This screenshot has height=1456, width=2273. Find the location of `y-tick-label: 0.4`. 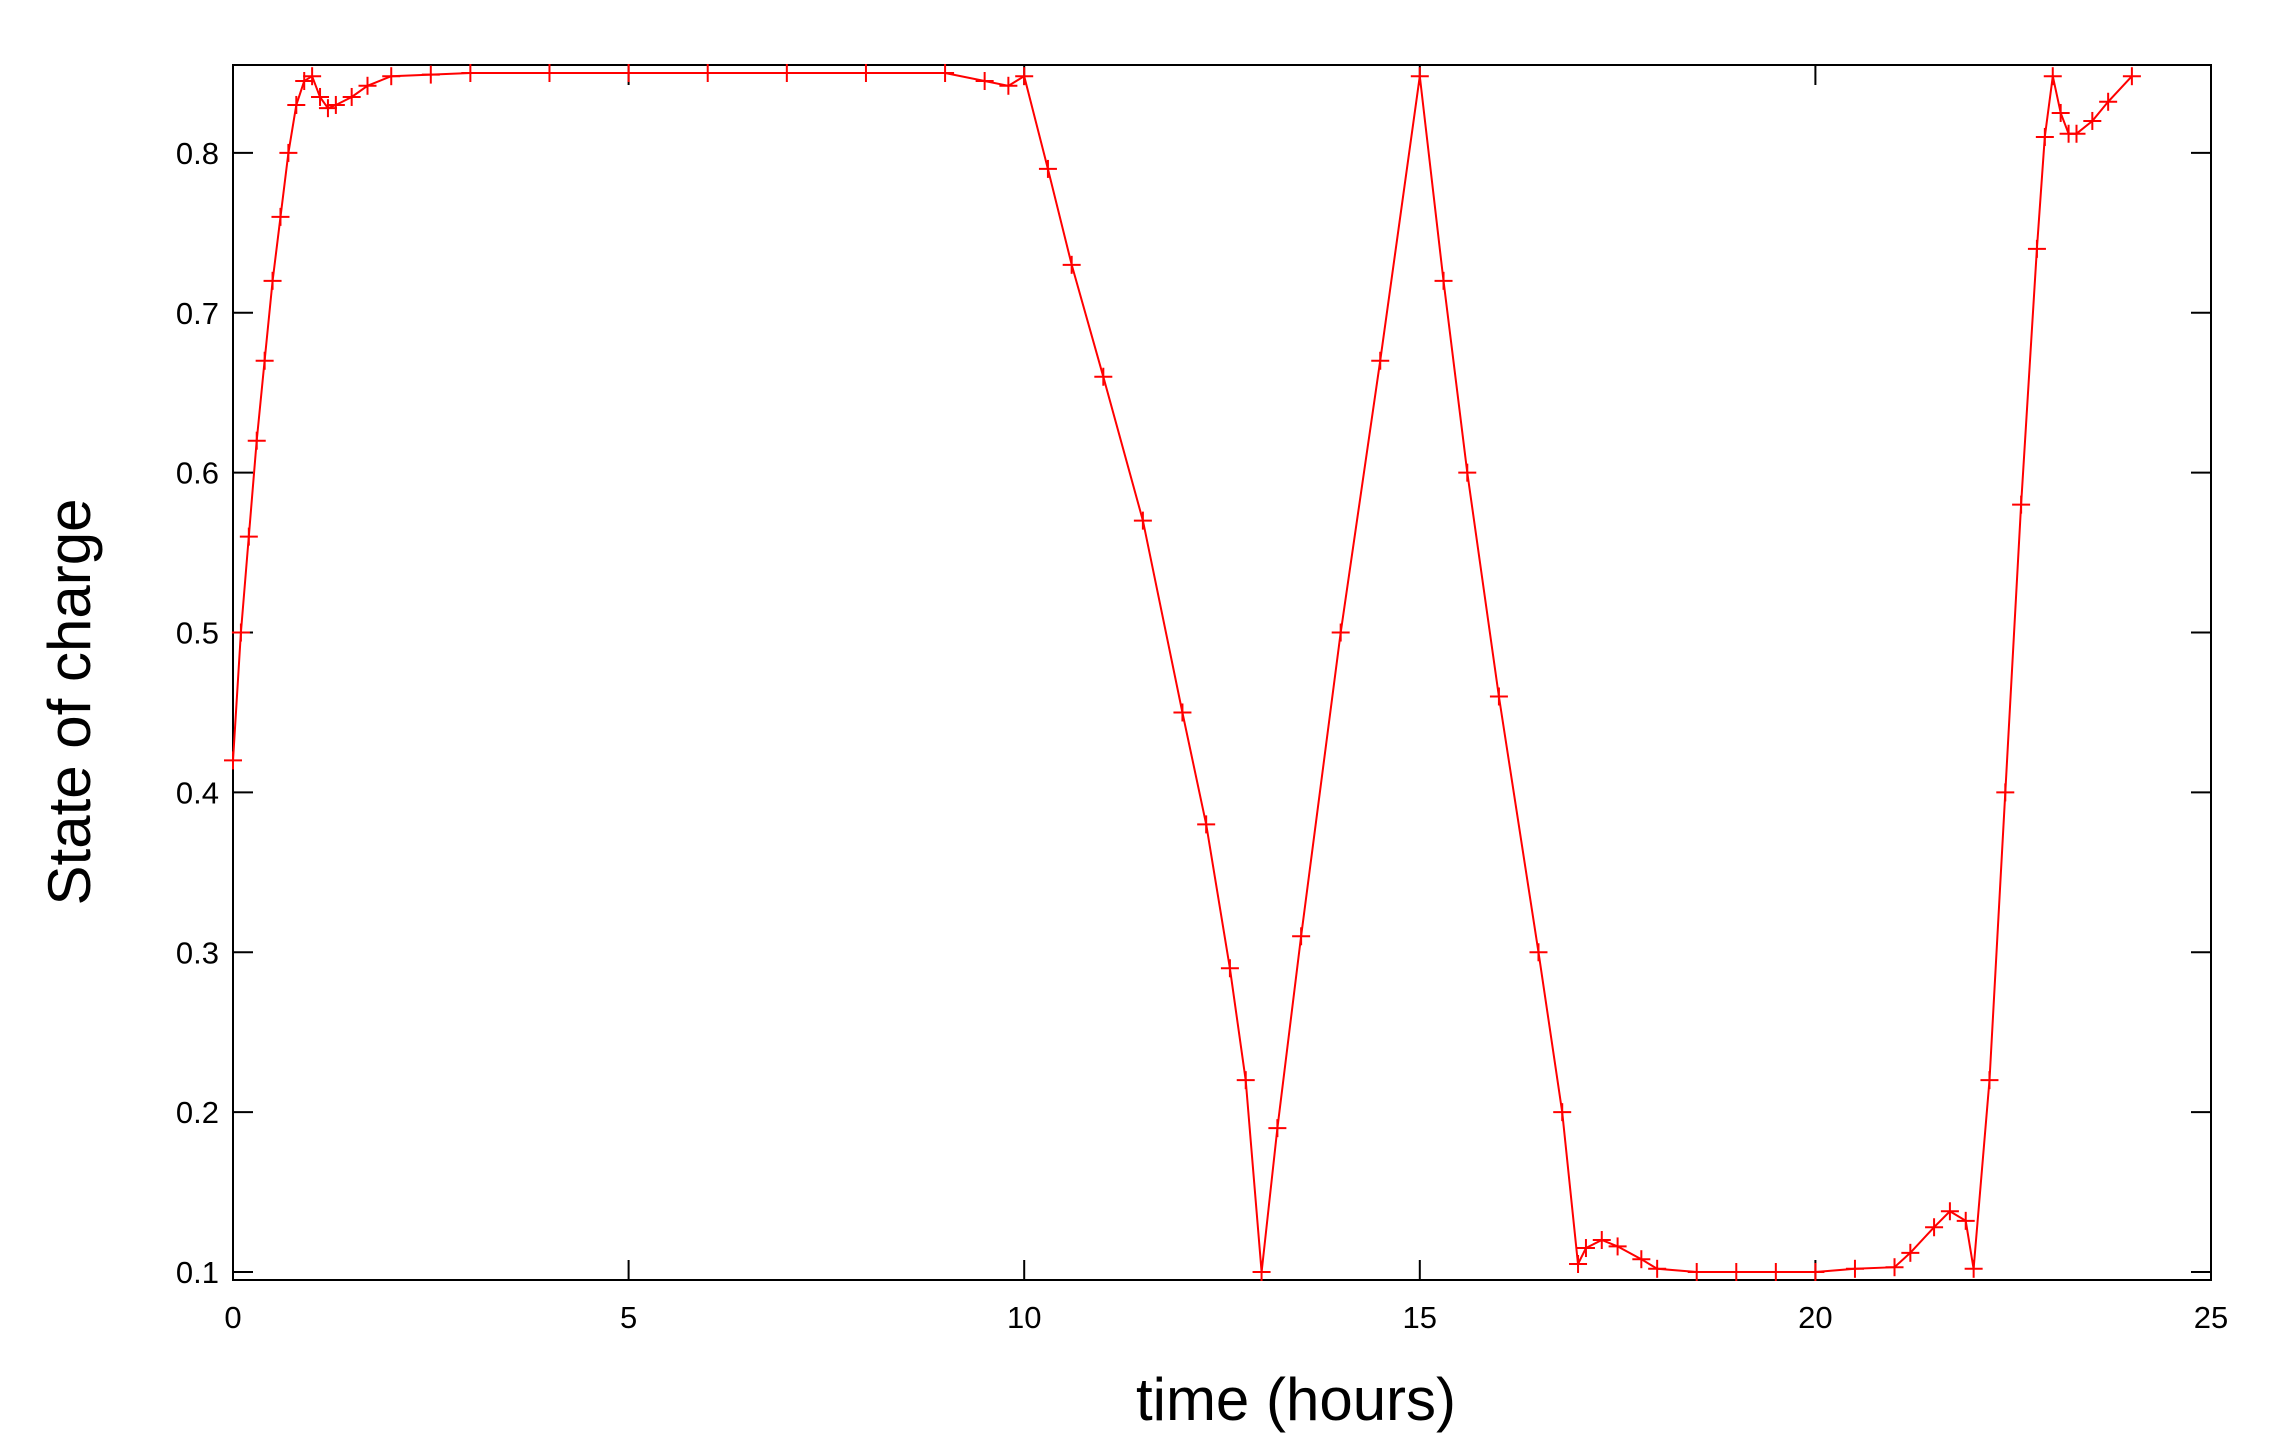

y-tick-label: 0.4 is located at coordinates (197, 792).